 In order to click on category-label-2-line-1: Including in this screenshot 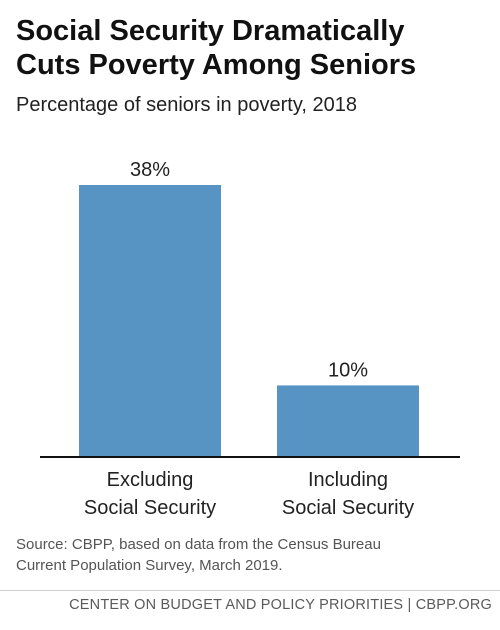, I will do `click(348, 480)`.